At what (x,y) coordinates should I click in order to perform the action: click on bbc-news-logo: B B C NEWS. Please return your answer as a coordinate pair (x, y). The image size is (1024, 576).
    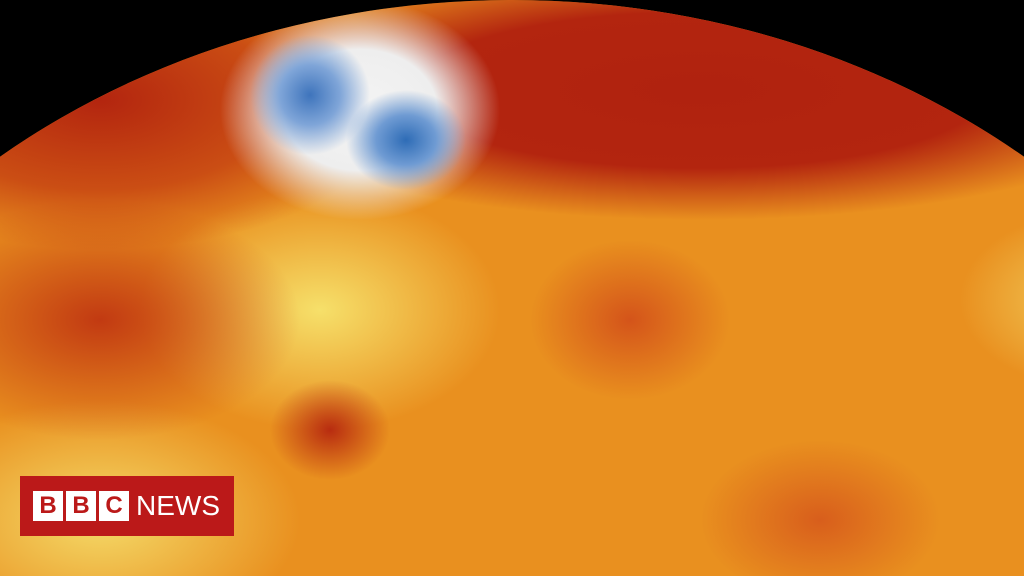
    Looking at the image, I should click on (127, 506).